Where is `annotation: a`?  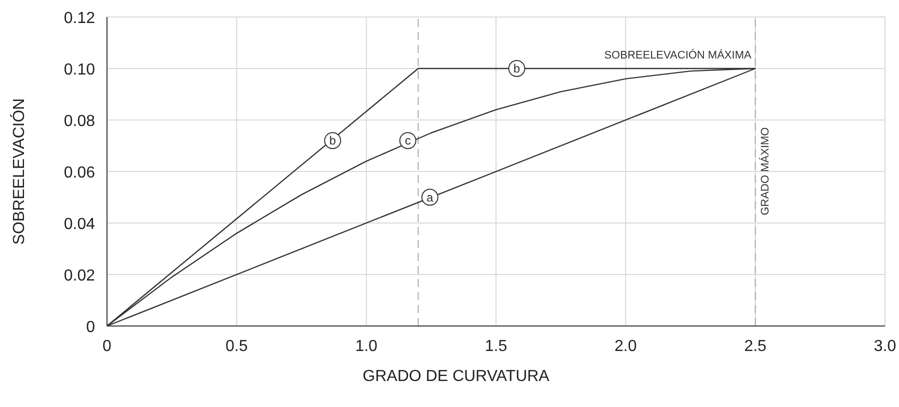
annotation: a is located at coordinates (430, 197).